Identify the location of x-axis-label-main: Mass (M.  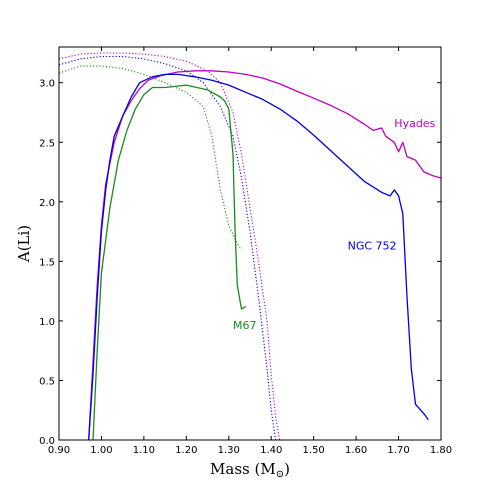
(243, 469).